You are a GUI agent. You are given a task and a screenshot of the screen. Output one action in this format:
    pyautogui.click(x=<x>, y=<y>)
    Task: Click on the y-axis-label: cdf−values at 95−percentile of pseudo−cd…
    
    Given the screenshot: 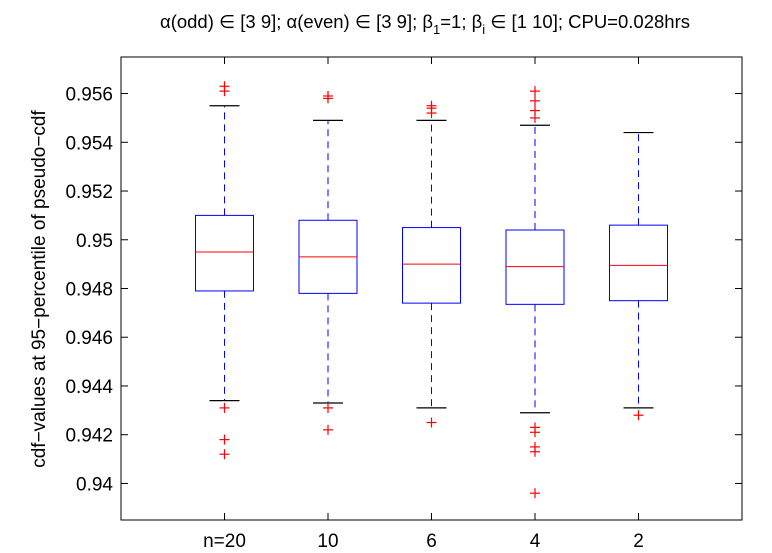 What is the action you would take?
    pyautogui.click(x=39, y=289)
    